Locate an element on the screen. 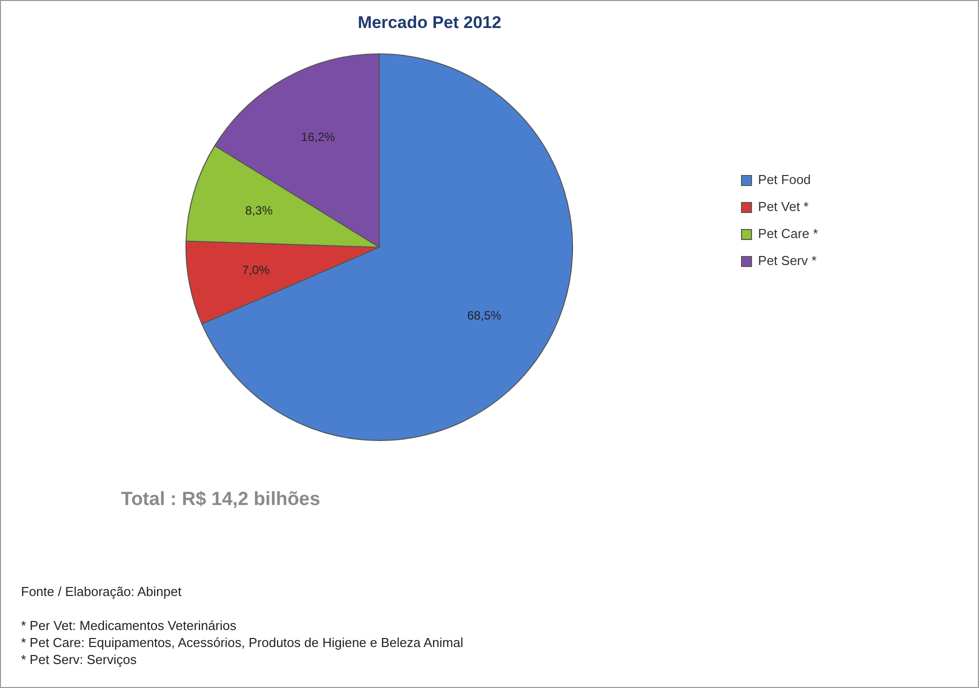 This screenshot has width=979, height=688. data-label: 68,5% is located at coordinates (484, 315).